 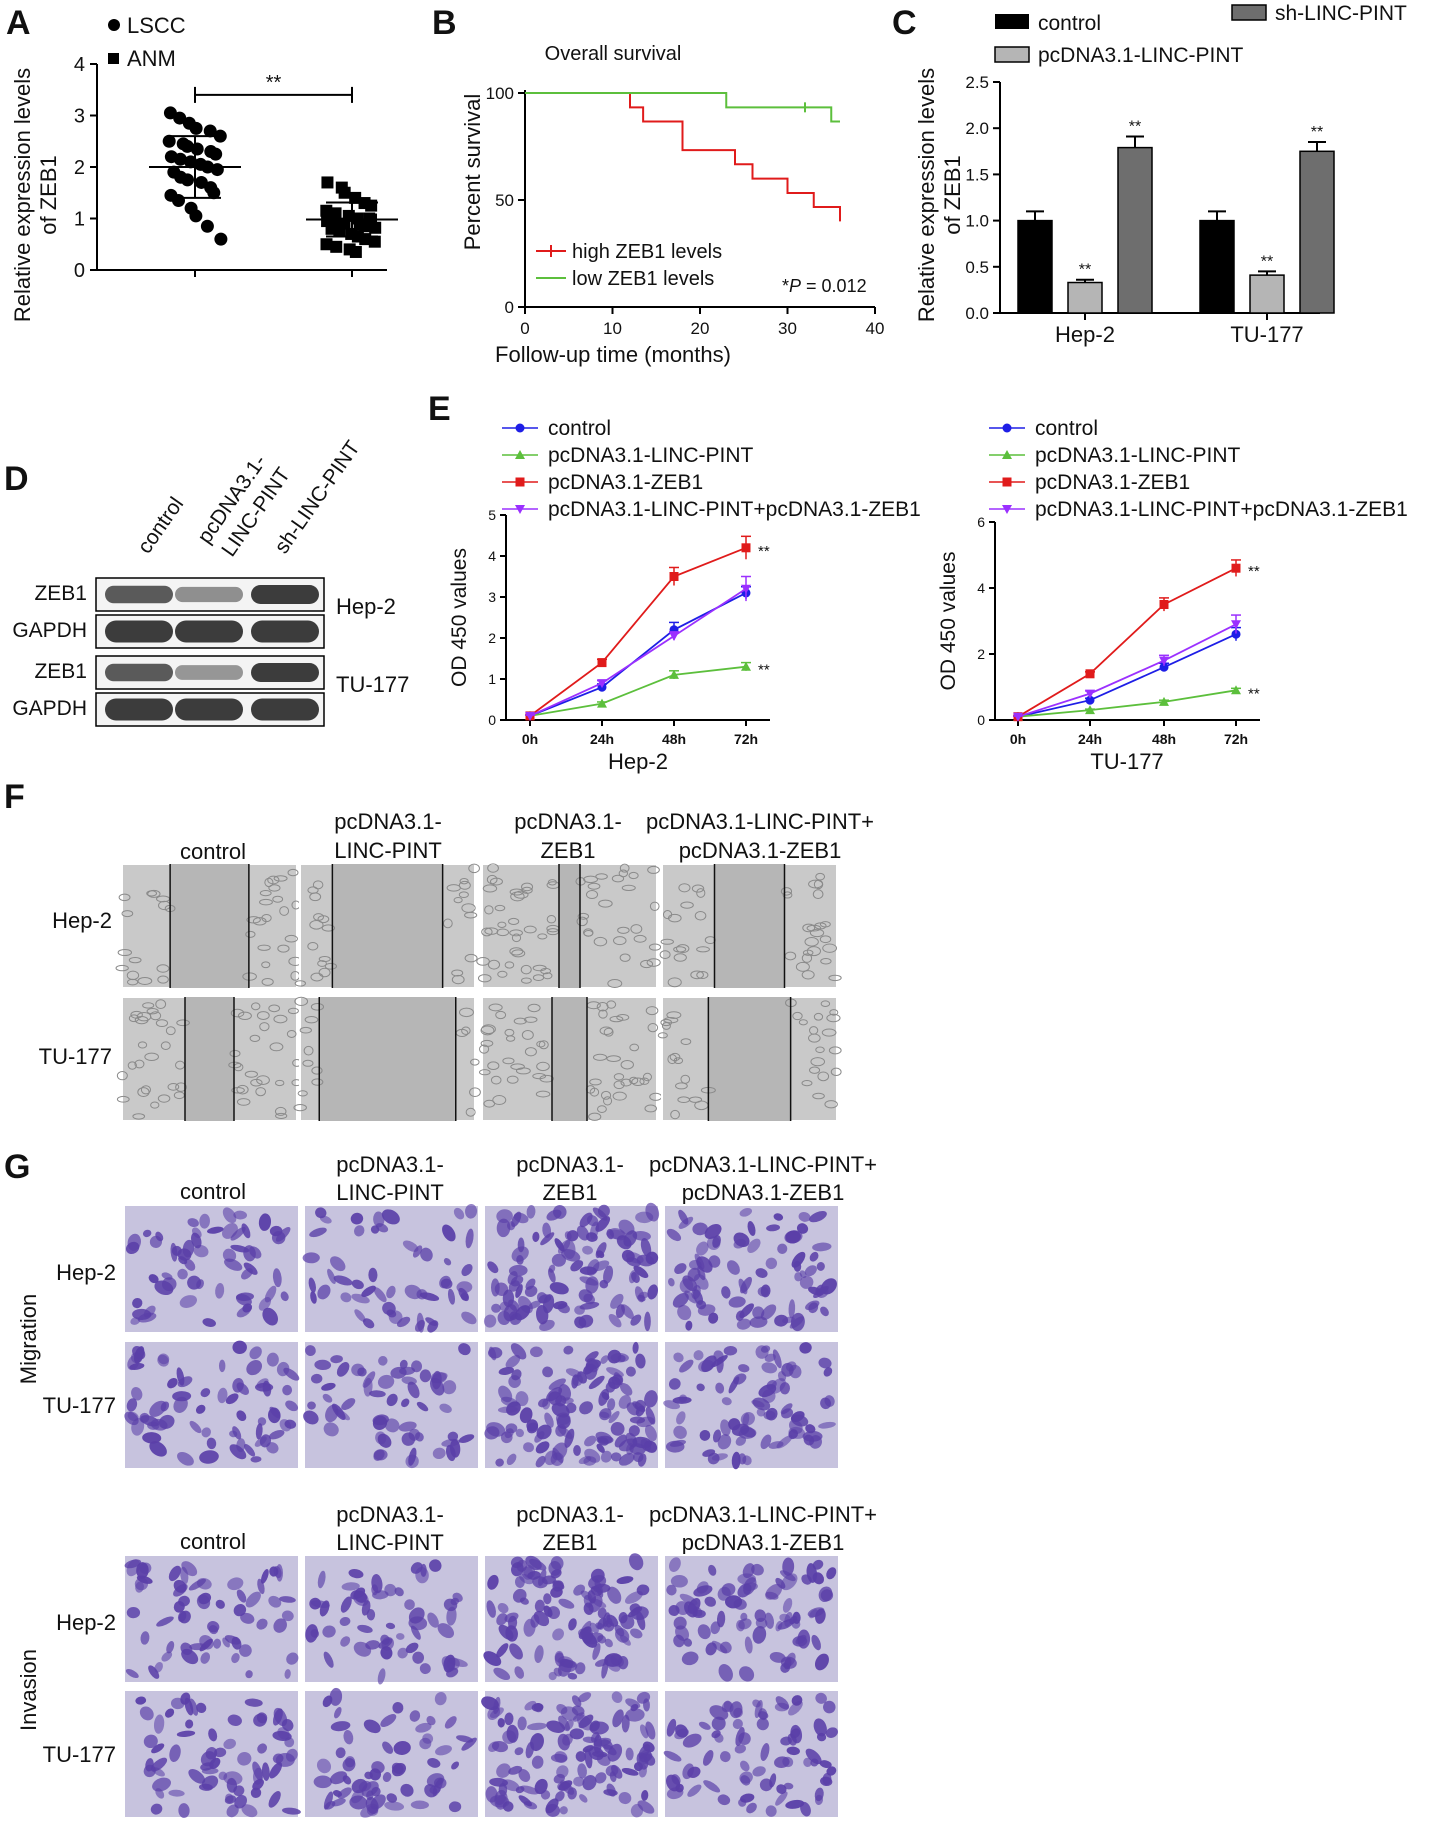 What do you see at coordinates (948, 621) in the screenshot?
I see `panel-e-ylabel: OD 450 values` at bounding box center [948, 621].